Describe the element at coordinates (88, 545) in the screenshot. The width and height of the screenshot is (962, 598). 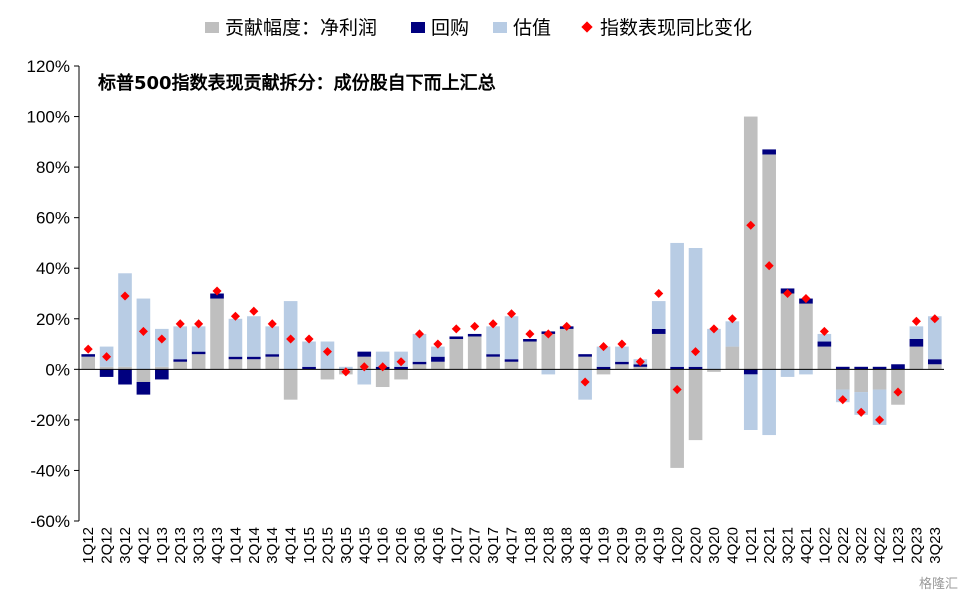
I see `x-tick-label: 1Q12` at that location.